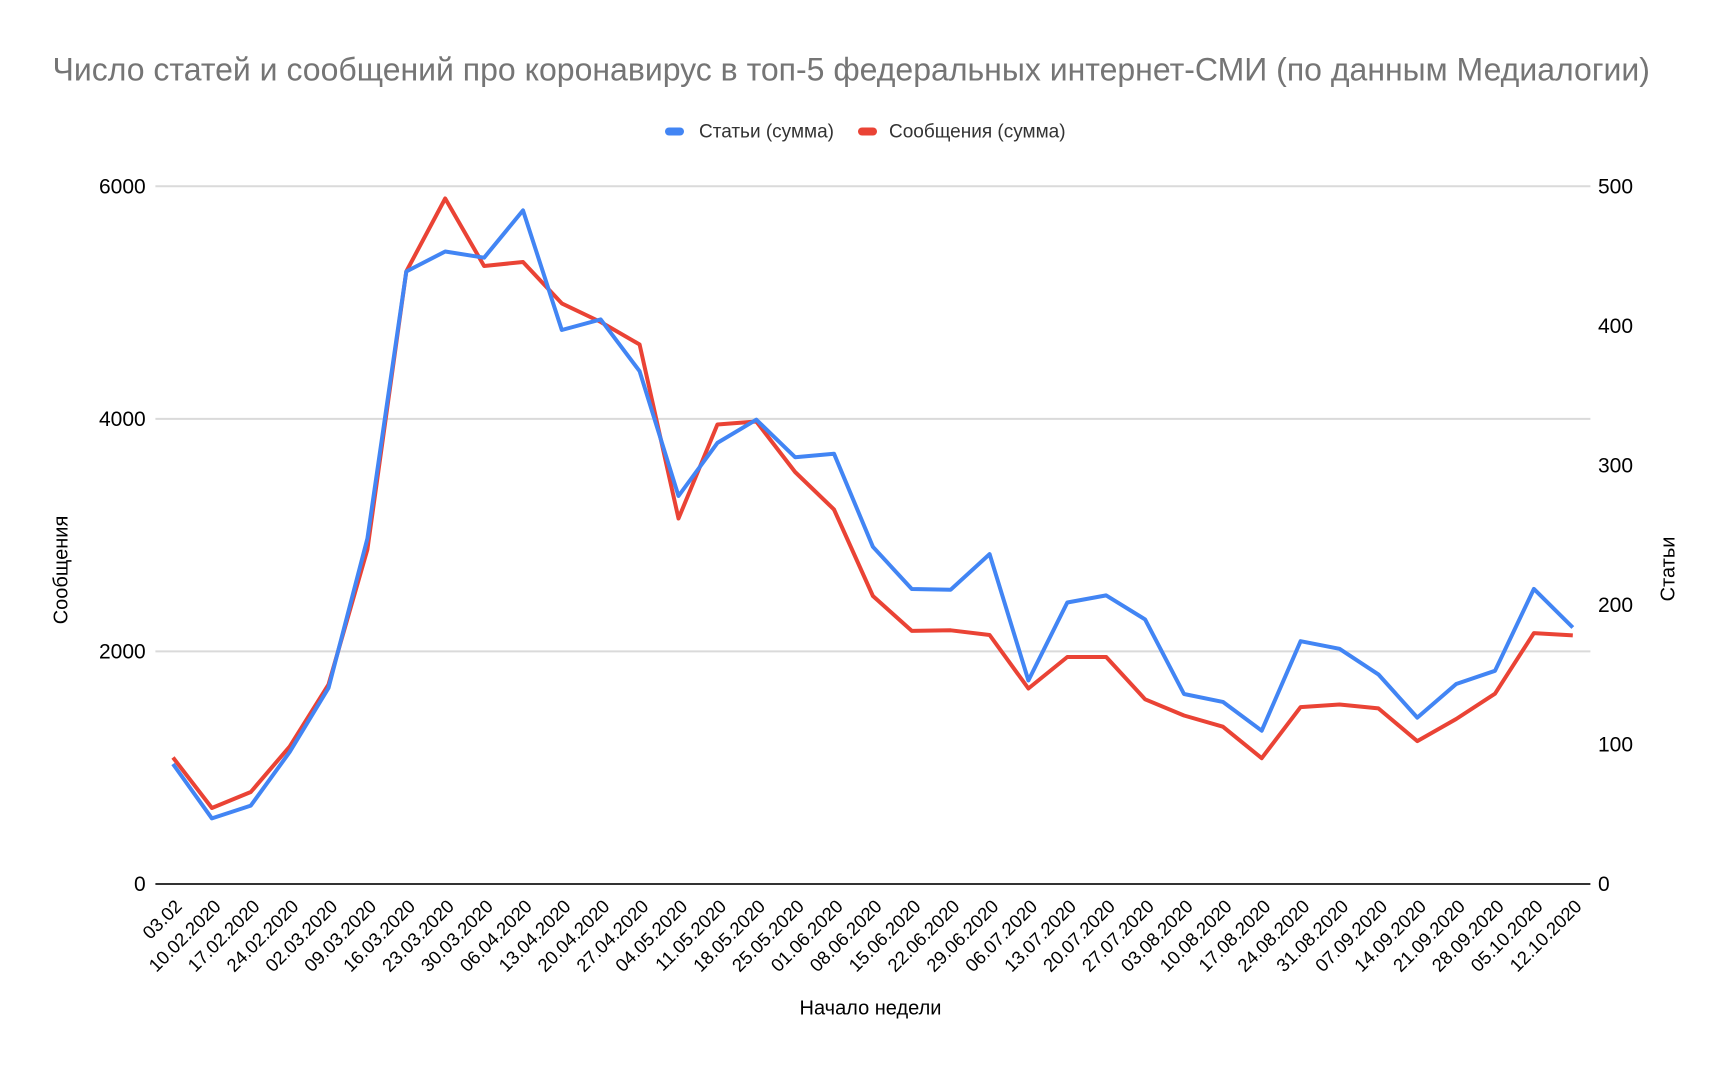  What do you see at coordinates (1669, 569) in the screenshot?
I see `svg-text: Статьи` at bounding box center [1669, 569].